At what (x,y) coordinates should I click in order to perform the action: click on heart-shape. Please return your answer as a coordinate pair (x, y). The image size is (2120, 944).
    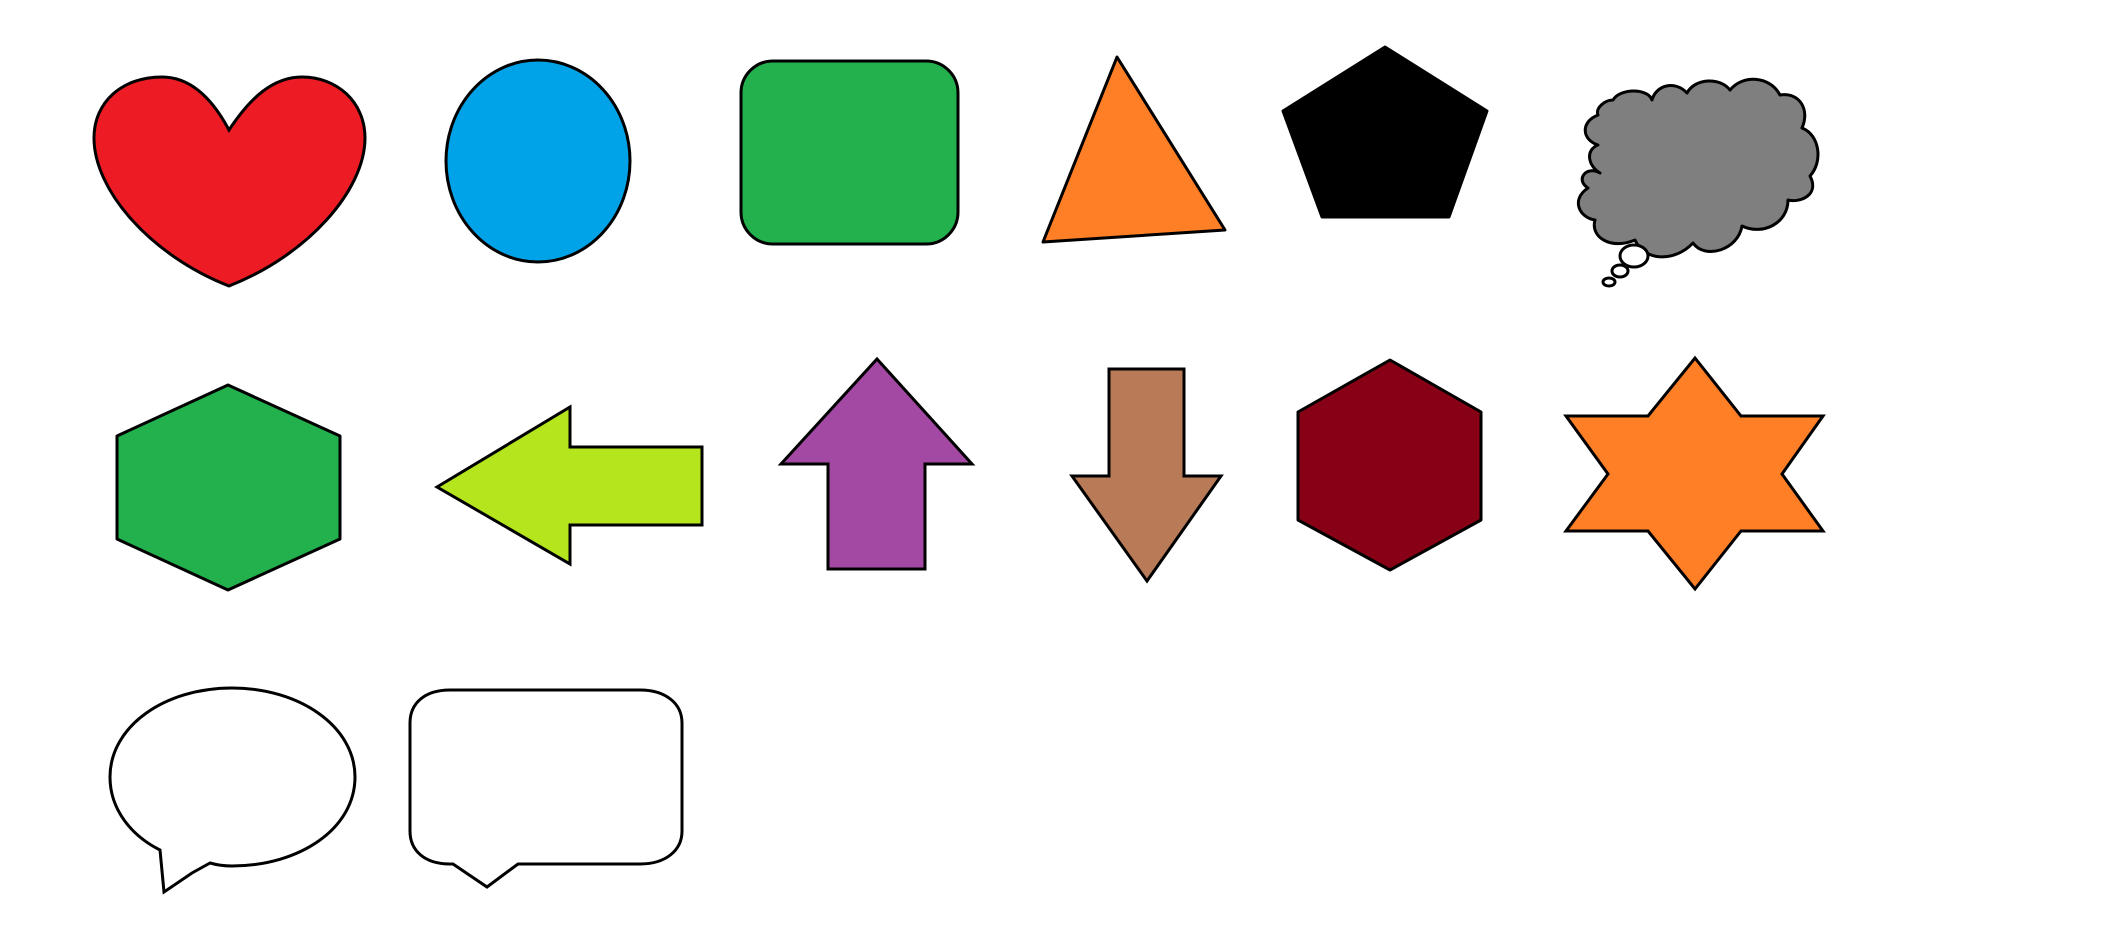
    Looking at the image, I should click on (229, 181).